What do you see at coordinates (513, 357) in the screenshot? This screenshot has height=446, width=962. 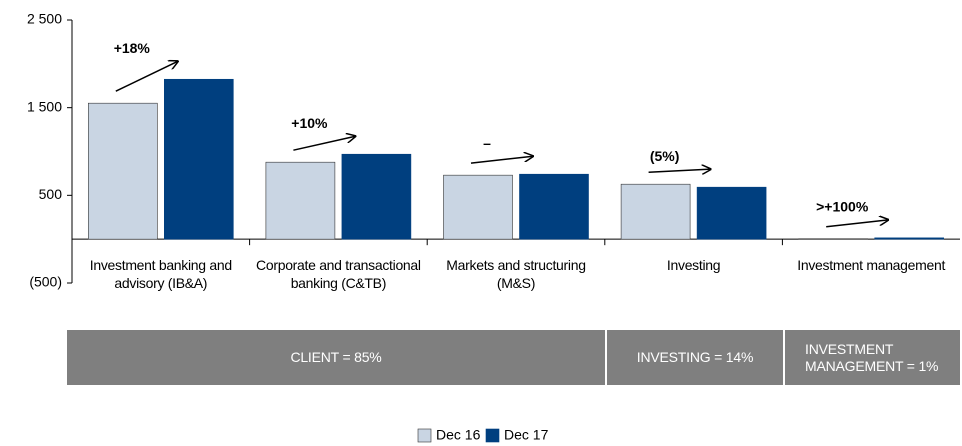 I see `segment-band` at bounding box center [513, 357].